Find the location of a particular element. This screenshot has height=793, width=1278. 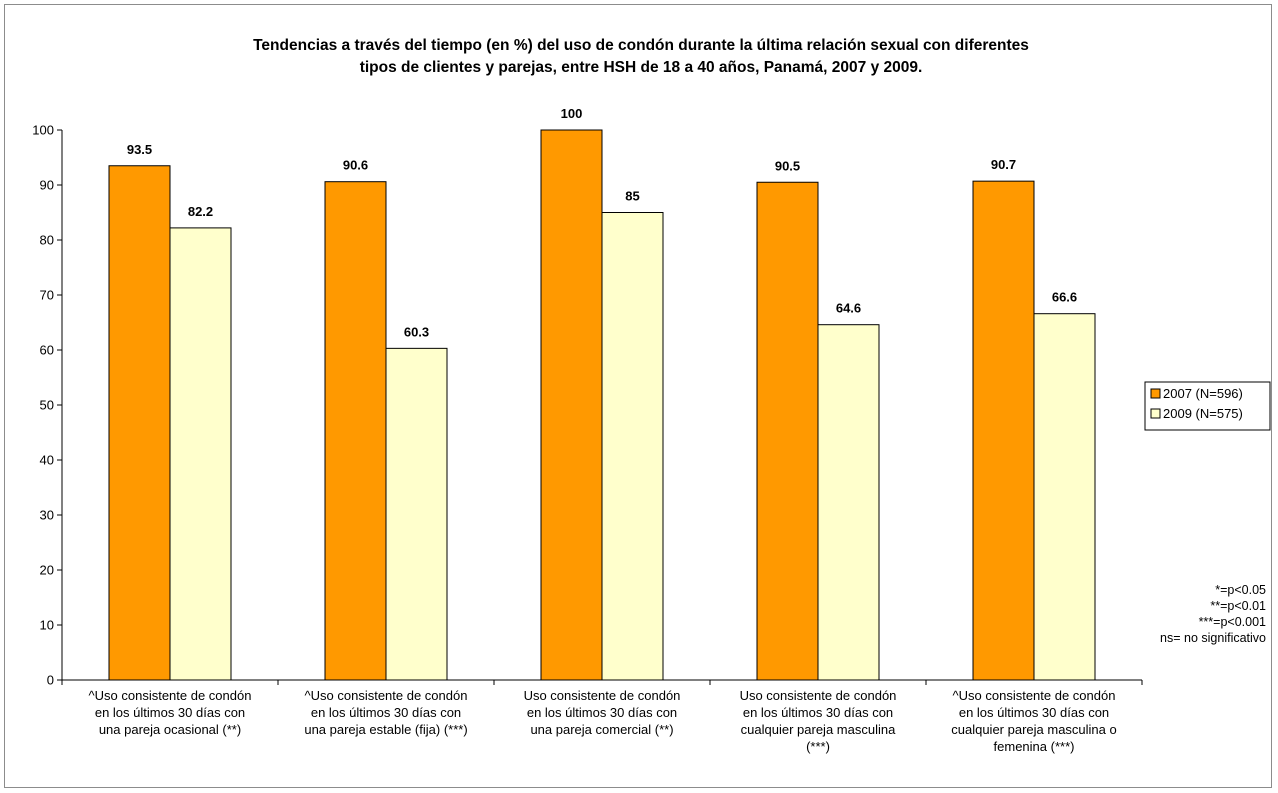

y-tick-label: 0 is located at coordinates (50, 680).